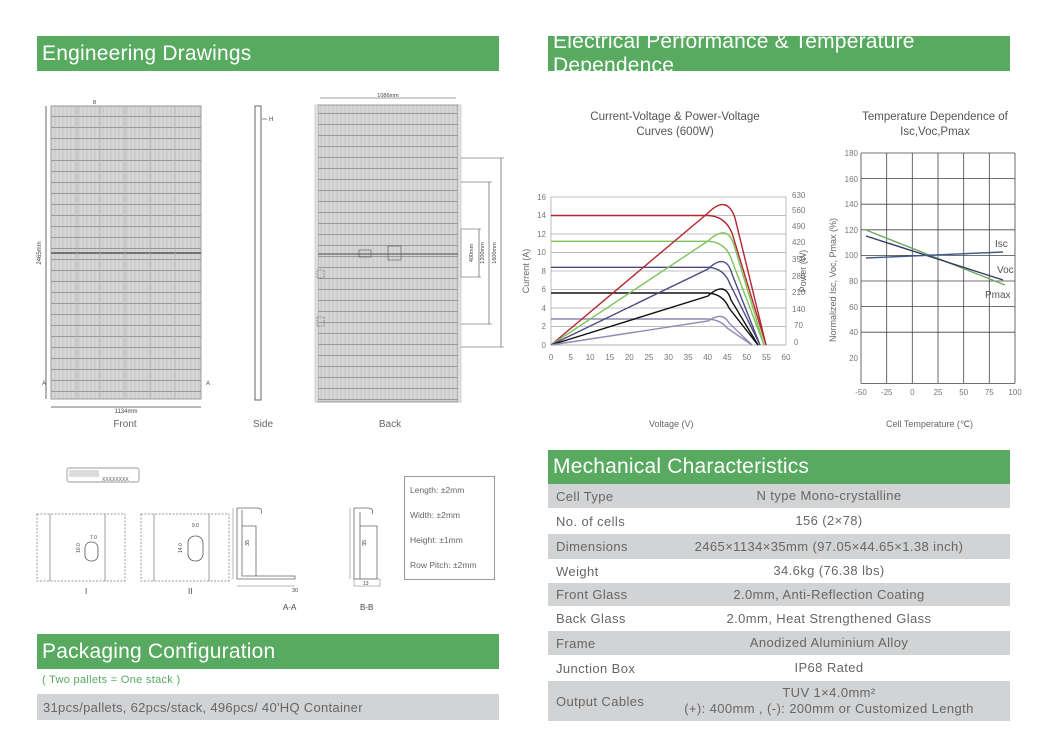 Image resolution: width=1059 pixels, height=744 pixels. I want to click on svg-text: 1086mm, so click(388, 96).